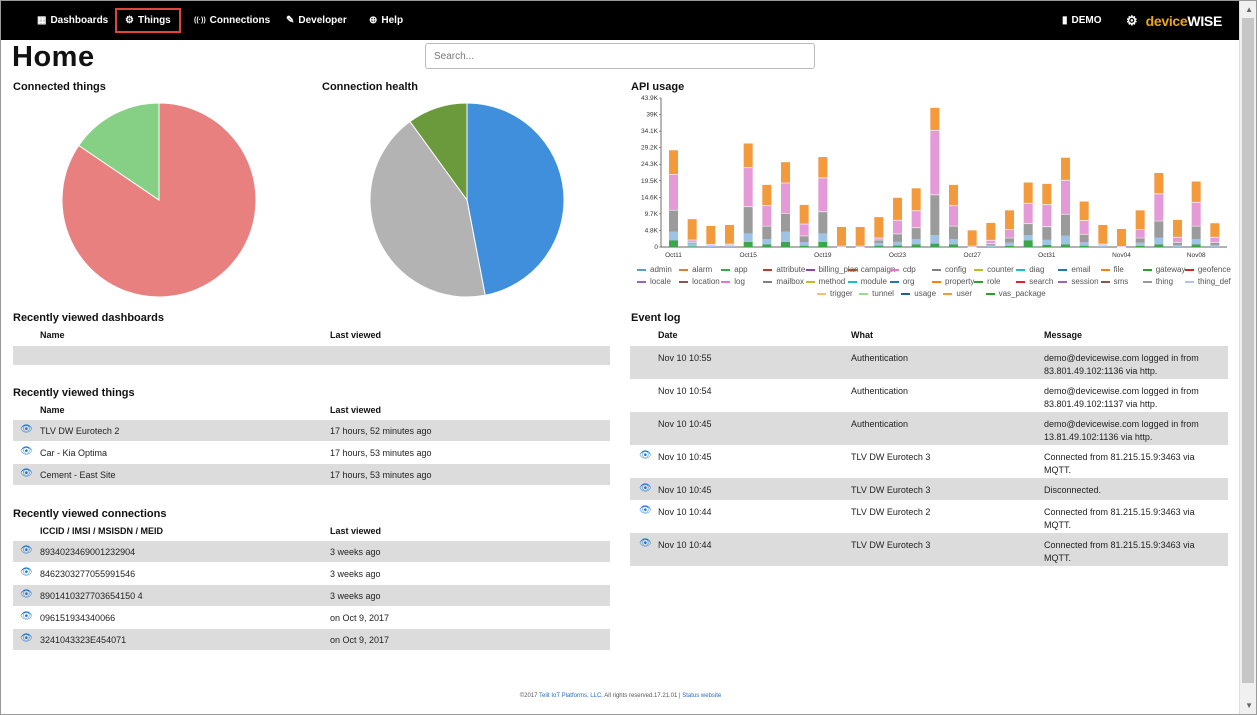 This screenshot has width=1257, height=715. I want to click on legend-item: vas_package, so click(1015, 293).